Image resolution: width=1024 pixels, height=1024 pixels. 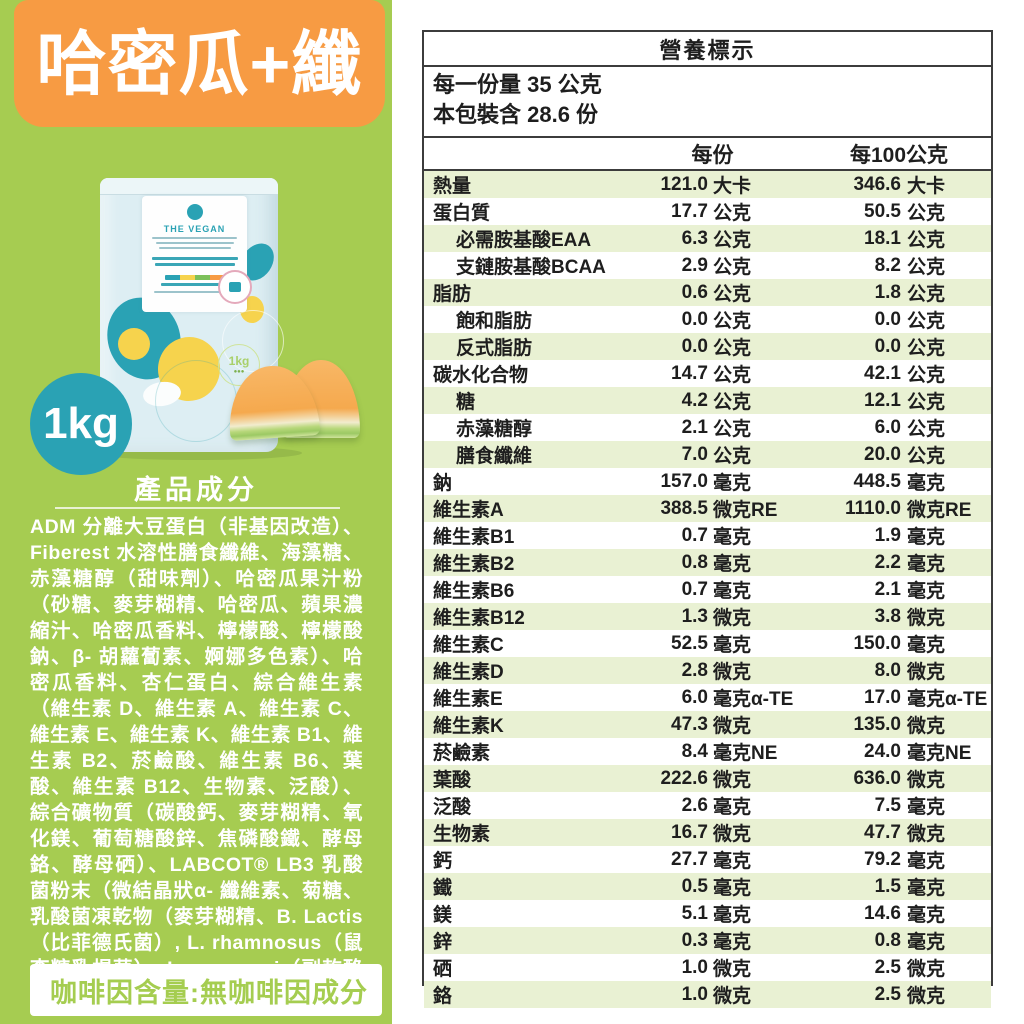 What do you see at coordinates (689, 211) in the screenshot?
I see `value-per-serving: 17.7` at bounding box center [689, 211].